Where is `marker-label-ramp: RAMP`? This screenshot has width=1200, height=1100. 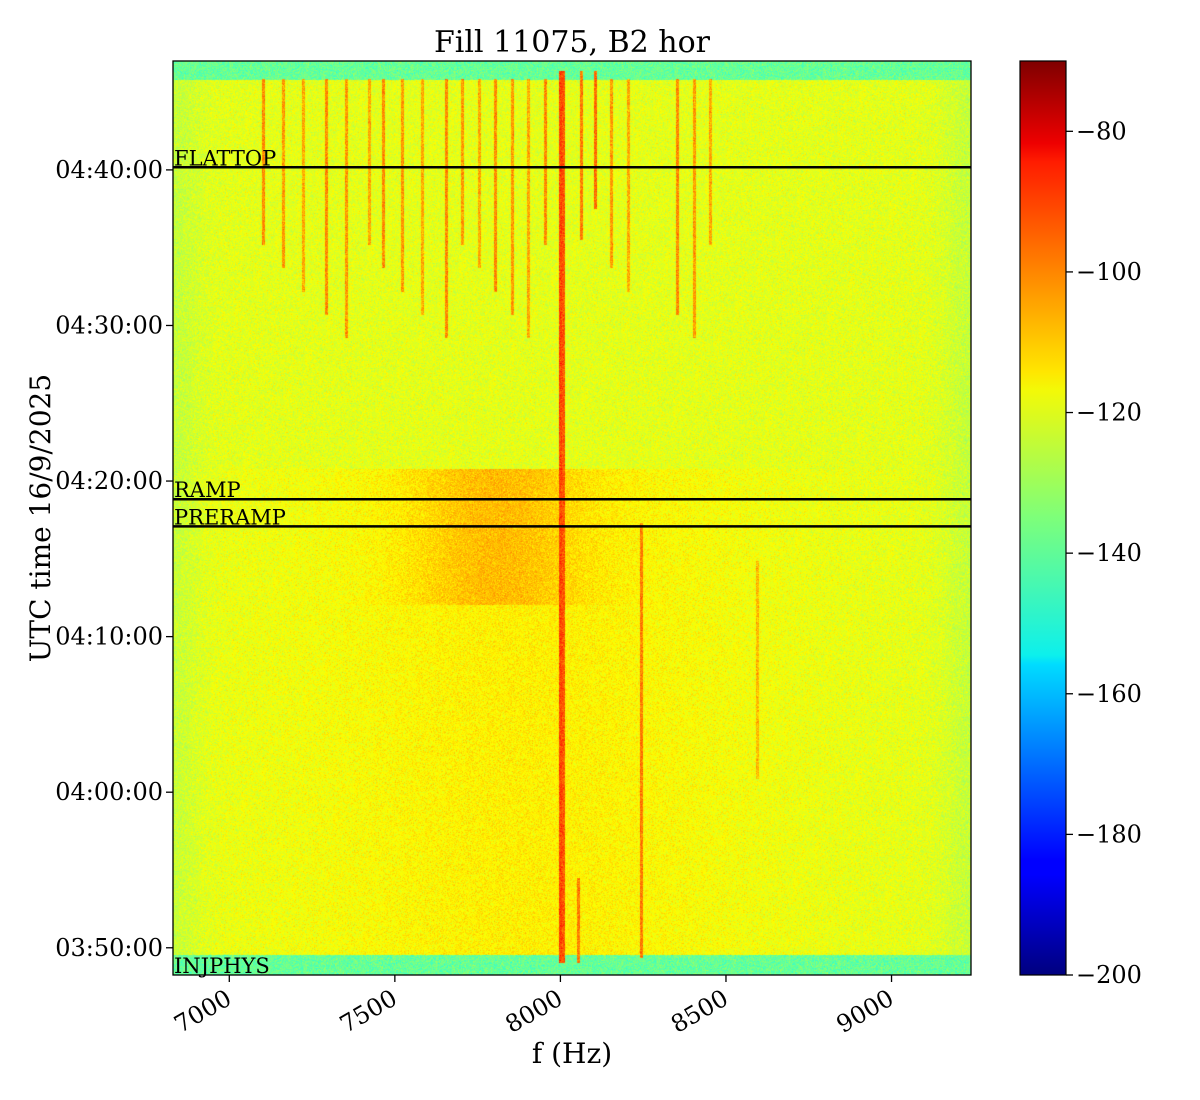 marker-label-ramp: RAMP is located at coordinates (207, 490).